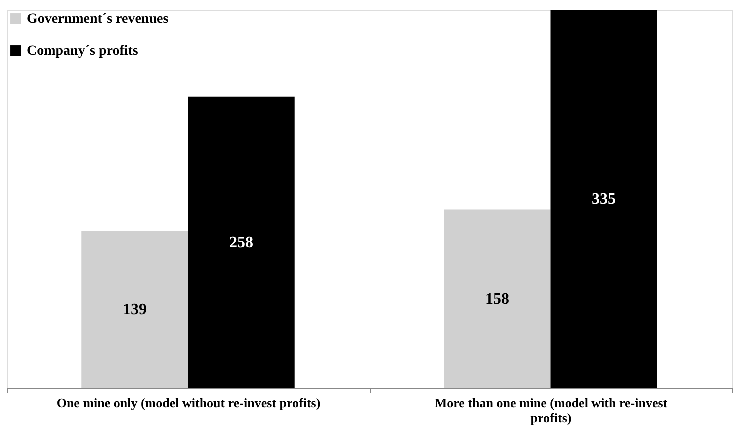  I want to click on data-label: 139, so click(134, 310).